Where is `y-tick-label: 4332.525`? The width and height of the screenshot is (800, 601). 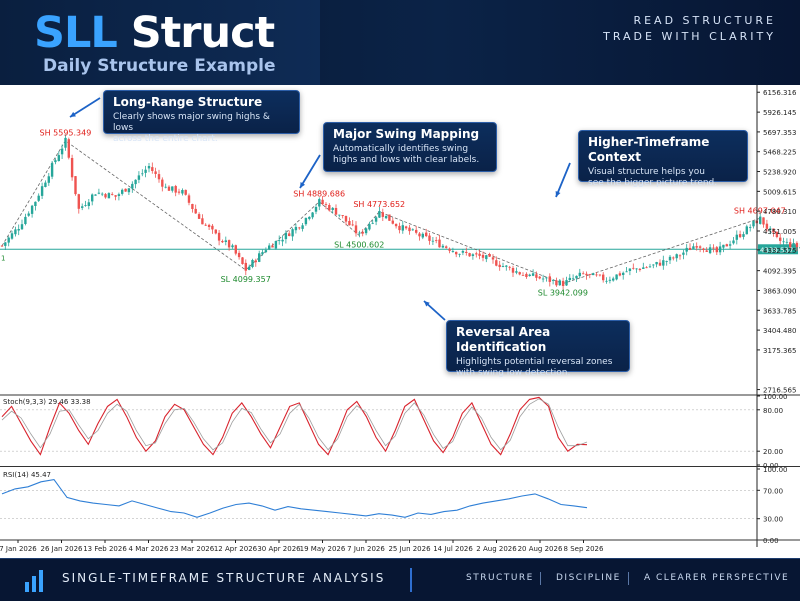 y-tick-label: 4332.525 is located at coordinates (779, 251).